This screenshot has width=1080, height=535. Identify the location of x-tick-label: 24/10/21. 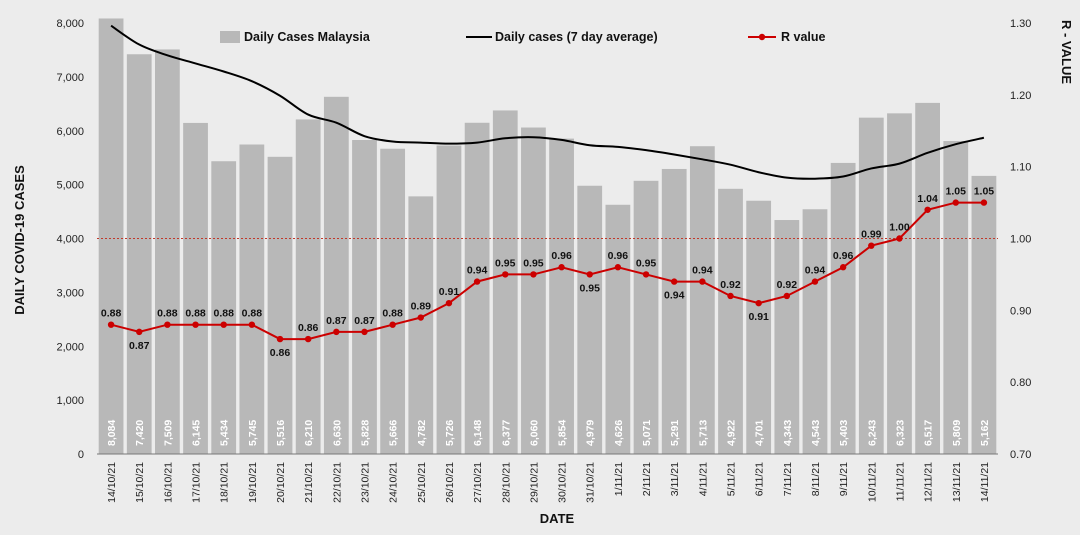
(394, 482).